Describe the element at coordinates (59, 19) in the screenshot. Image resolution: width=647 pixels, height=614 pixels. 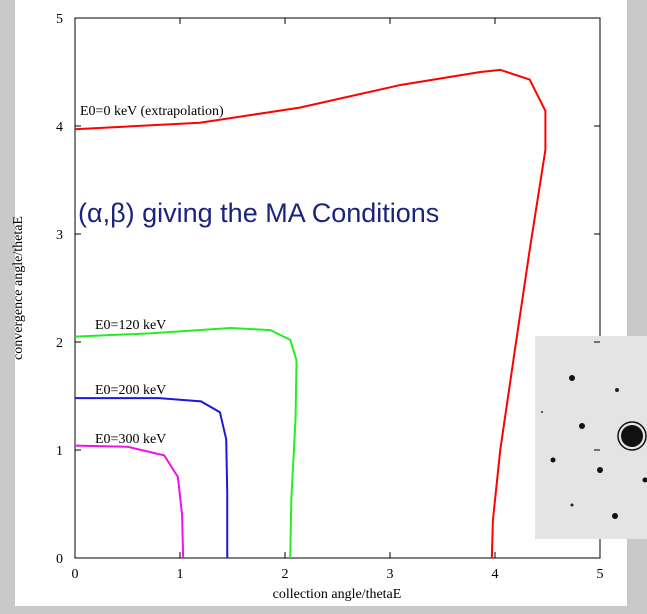
I see `y-tick-label: 5` at that location.